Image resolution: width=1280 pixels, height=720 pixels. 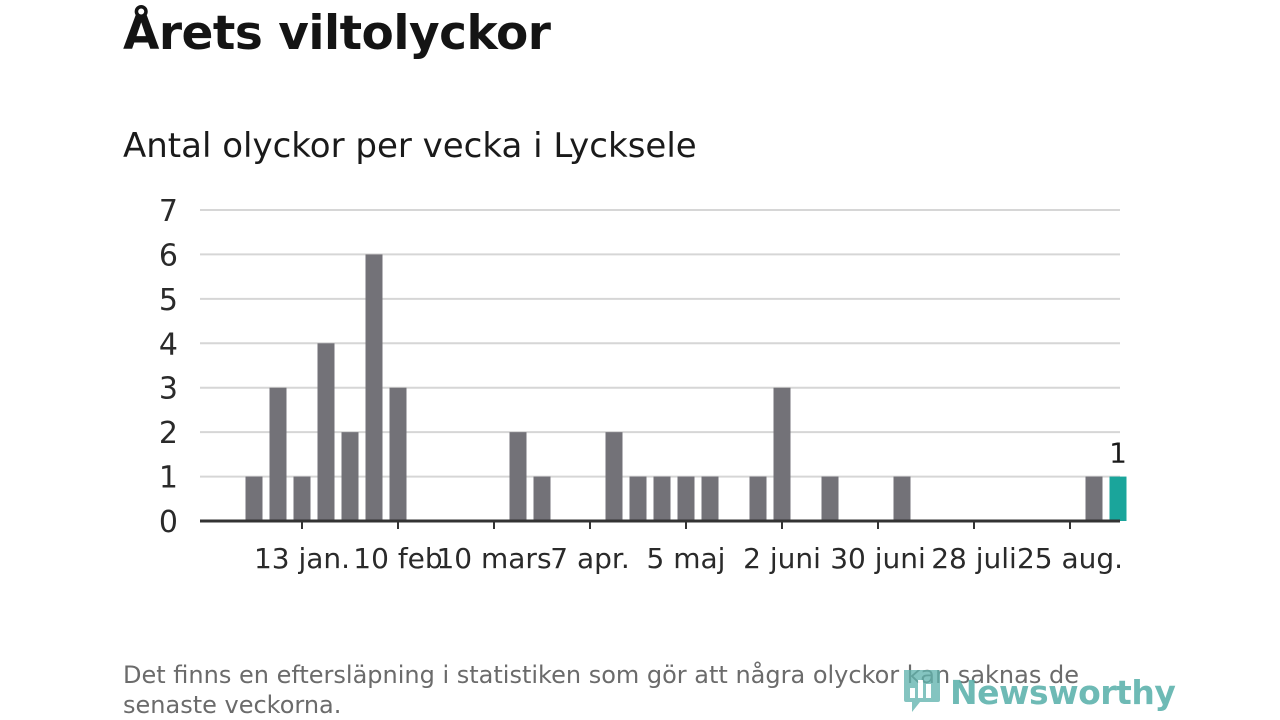 What do you see at coordinates (168, 367) in the screenshot?
I see `y-axis-labels: 0 1 2 3 4 5 6 7` at bounding box center [168, 367].